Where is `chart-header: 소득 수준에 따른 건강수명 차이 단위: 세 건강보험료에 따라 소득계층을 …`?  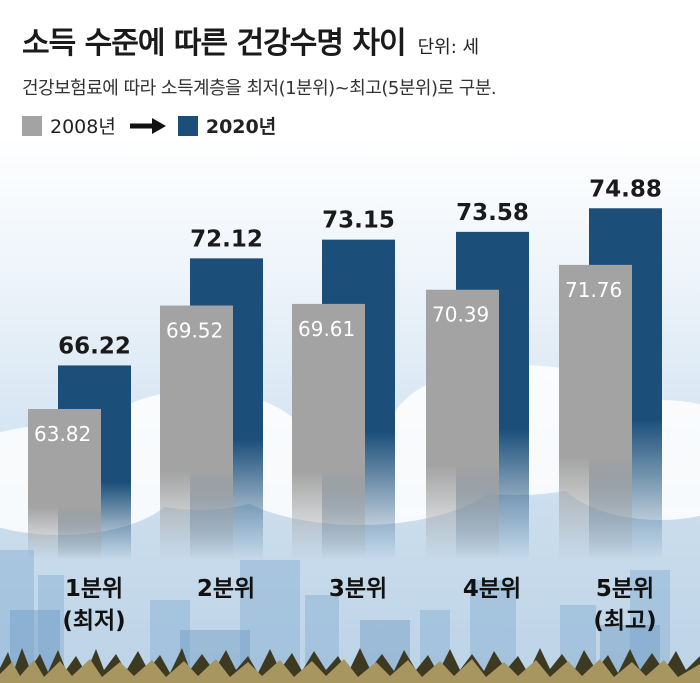 chart-header: 소득 수준에 따른 건강수명 차이 단위: 세 건강보험료에 따라 소득계층을 … is located at coordinates (356, 59).